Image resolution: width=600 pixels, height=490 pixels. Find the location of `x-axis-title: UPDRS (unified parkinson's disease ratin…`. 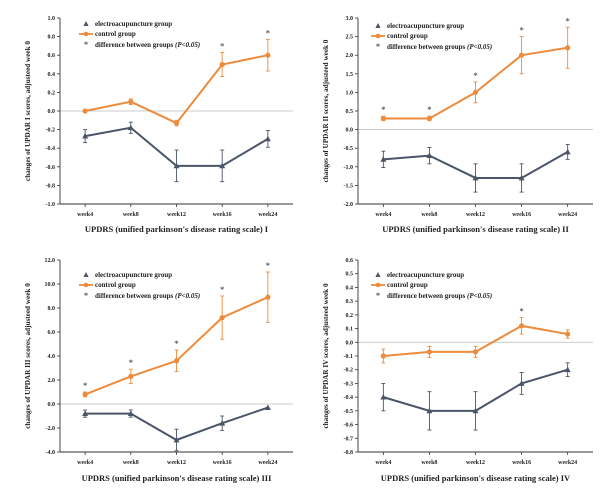

x-axis-title: UPDRS (unified parkinson's disease ratin… is located at coordinates (177, 229).